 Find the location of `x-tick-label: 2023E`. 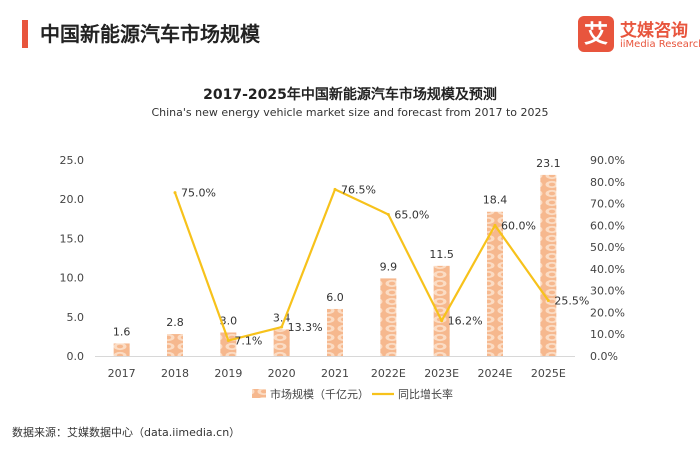

x-tick-label: 2023E is located at coordinates (441, 373).